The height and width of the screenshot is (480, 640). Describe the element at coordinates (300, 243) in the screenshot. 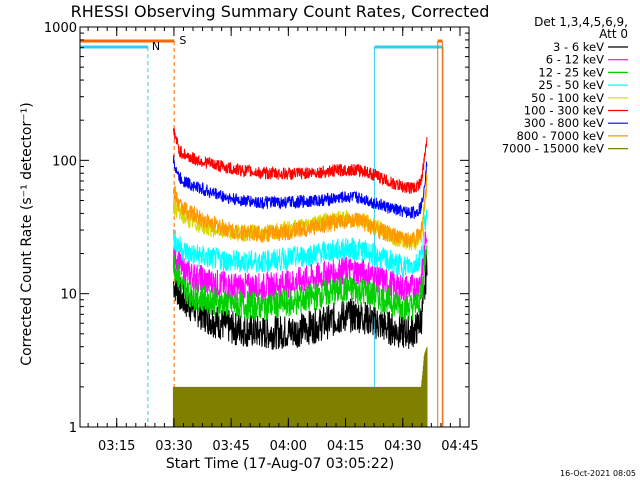

I see `series-line-25-50-` at that location.